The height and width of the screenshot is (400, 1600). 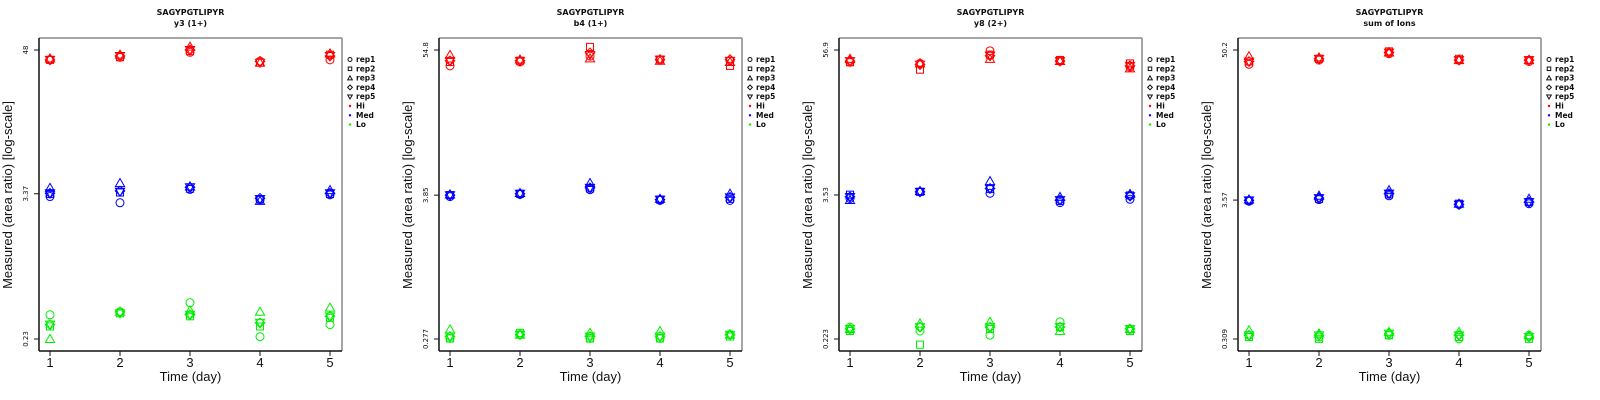 I want to click on chart-subtitle: y3 (1+), so click(x=190, y=23).